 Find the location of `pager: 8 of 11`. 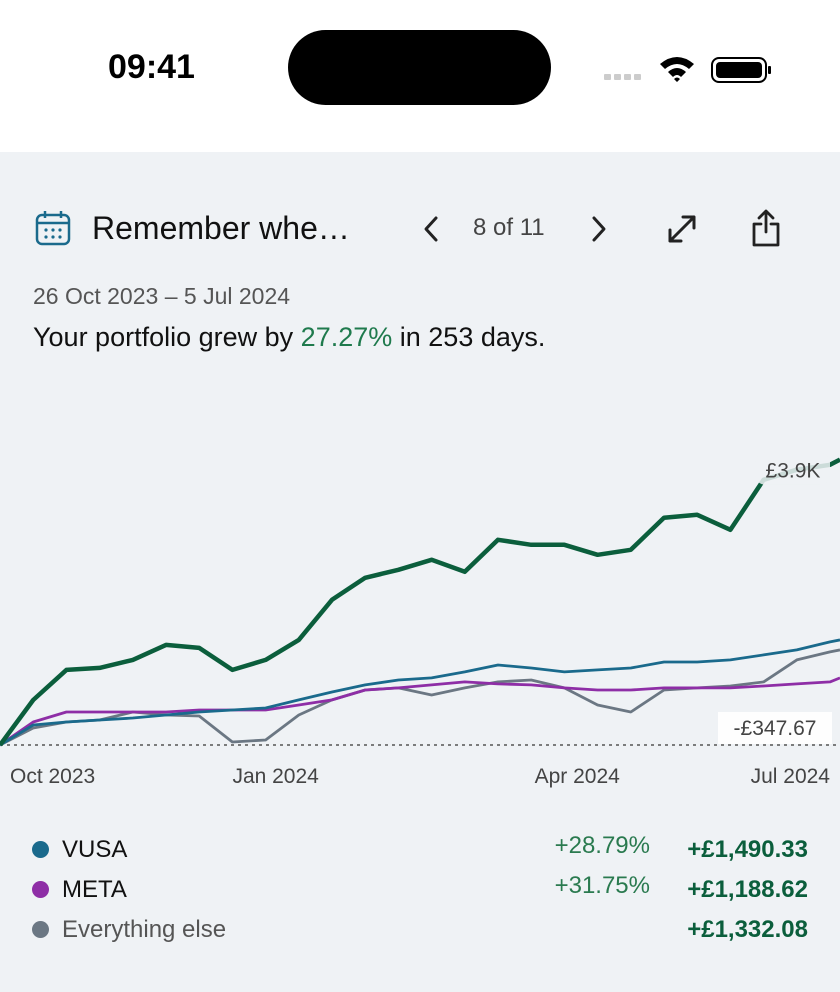

pager: 8 of 11 is located at coordinates (509, 227).